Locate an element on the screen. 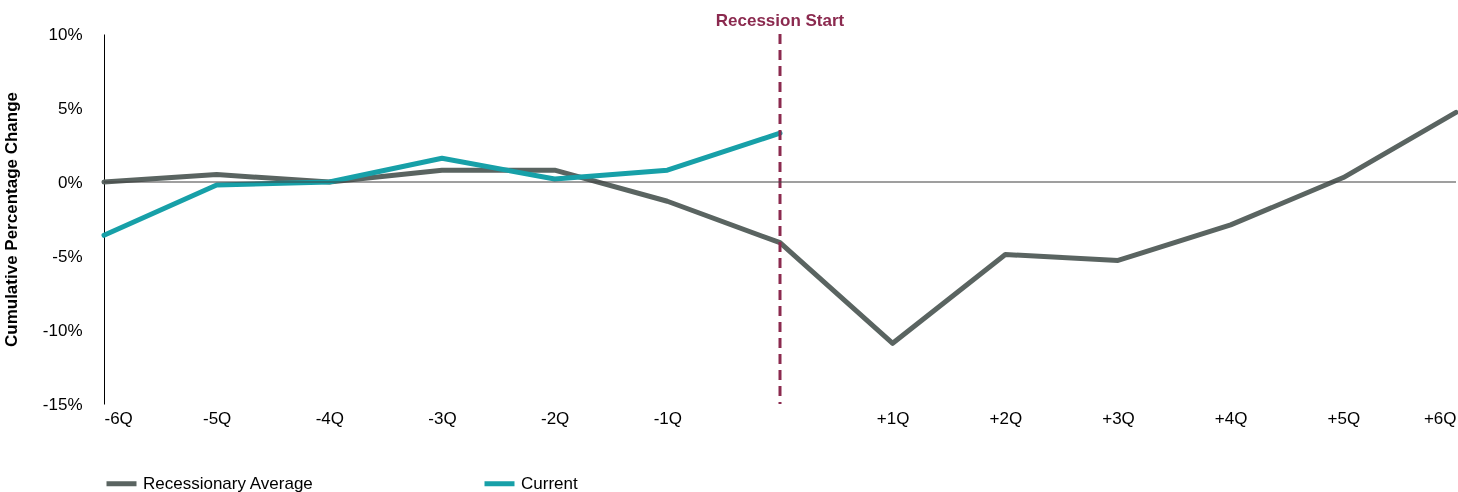 This screenshot has width=1458, height=492. y-tick-label: 10% is located at coordinates (65, 34).